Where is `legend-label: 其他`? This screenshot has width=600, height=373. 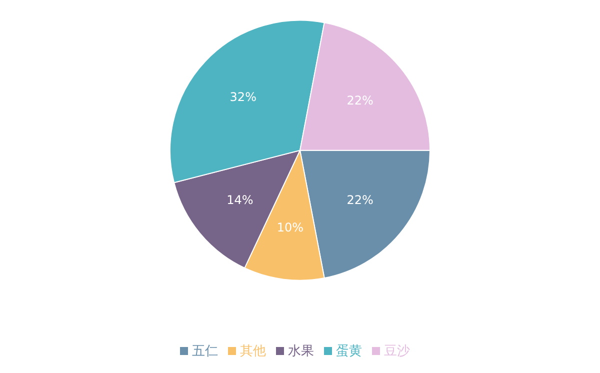
legend-label: 其他 is located at coordinates (253, 351).